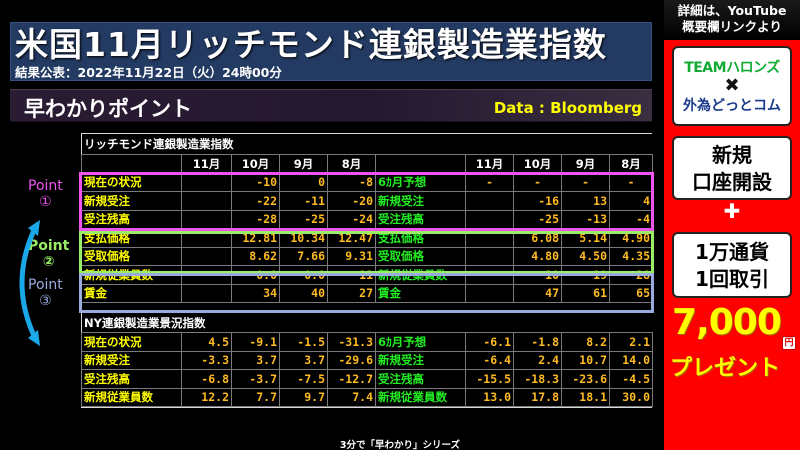  I want to click on cell-value: -10, so click(255, 182).